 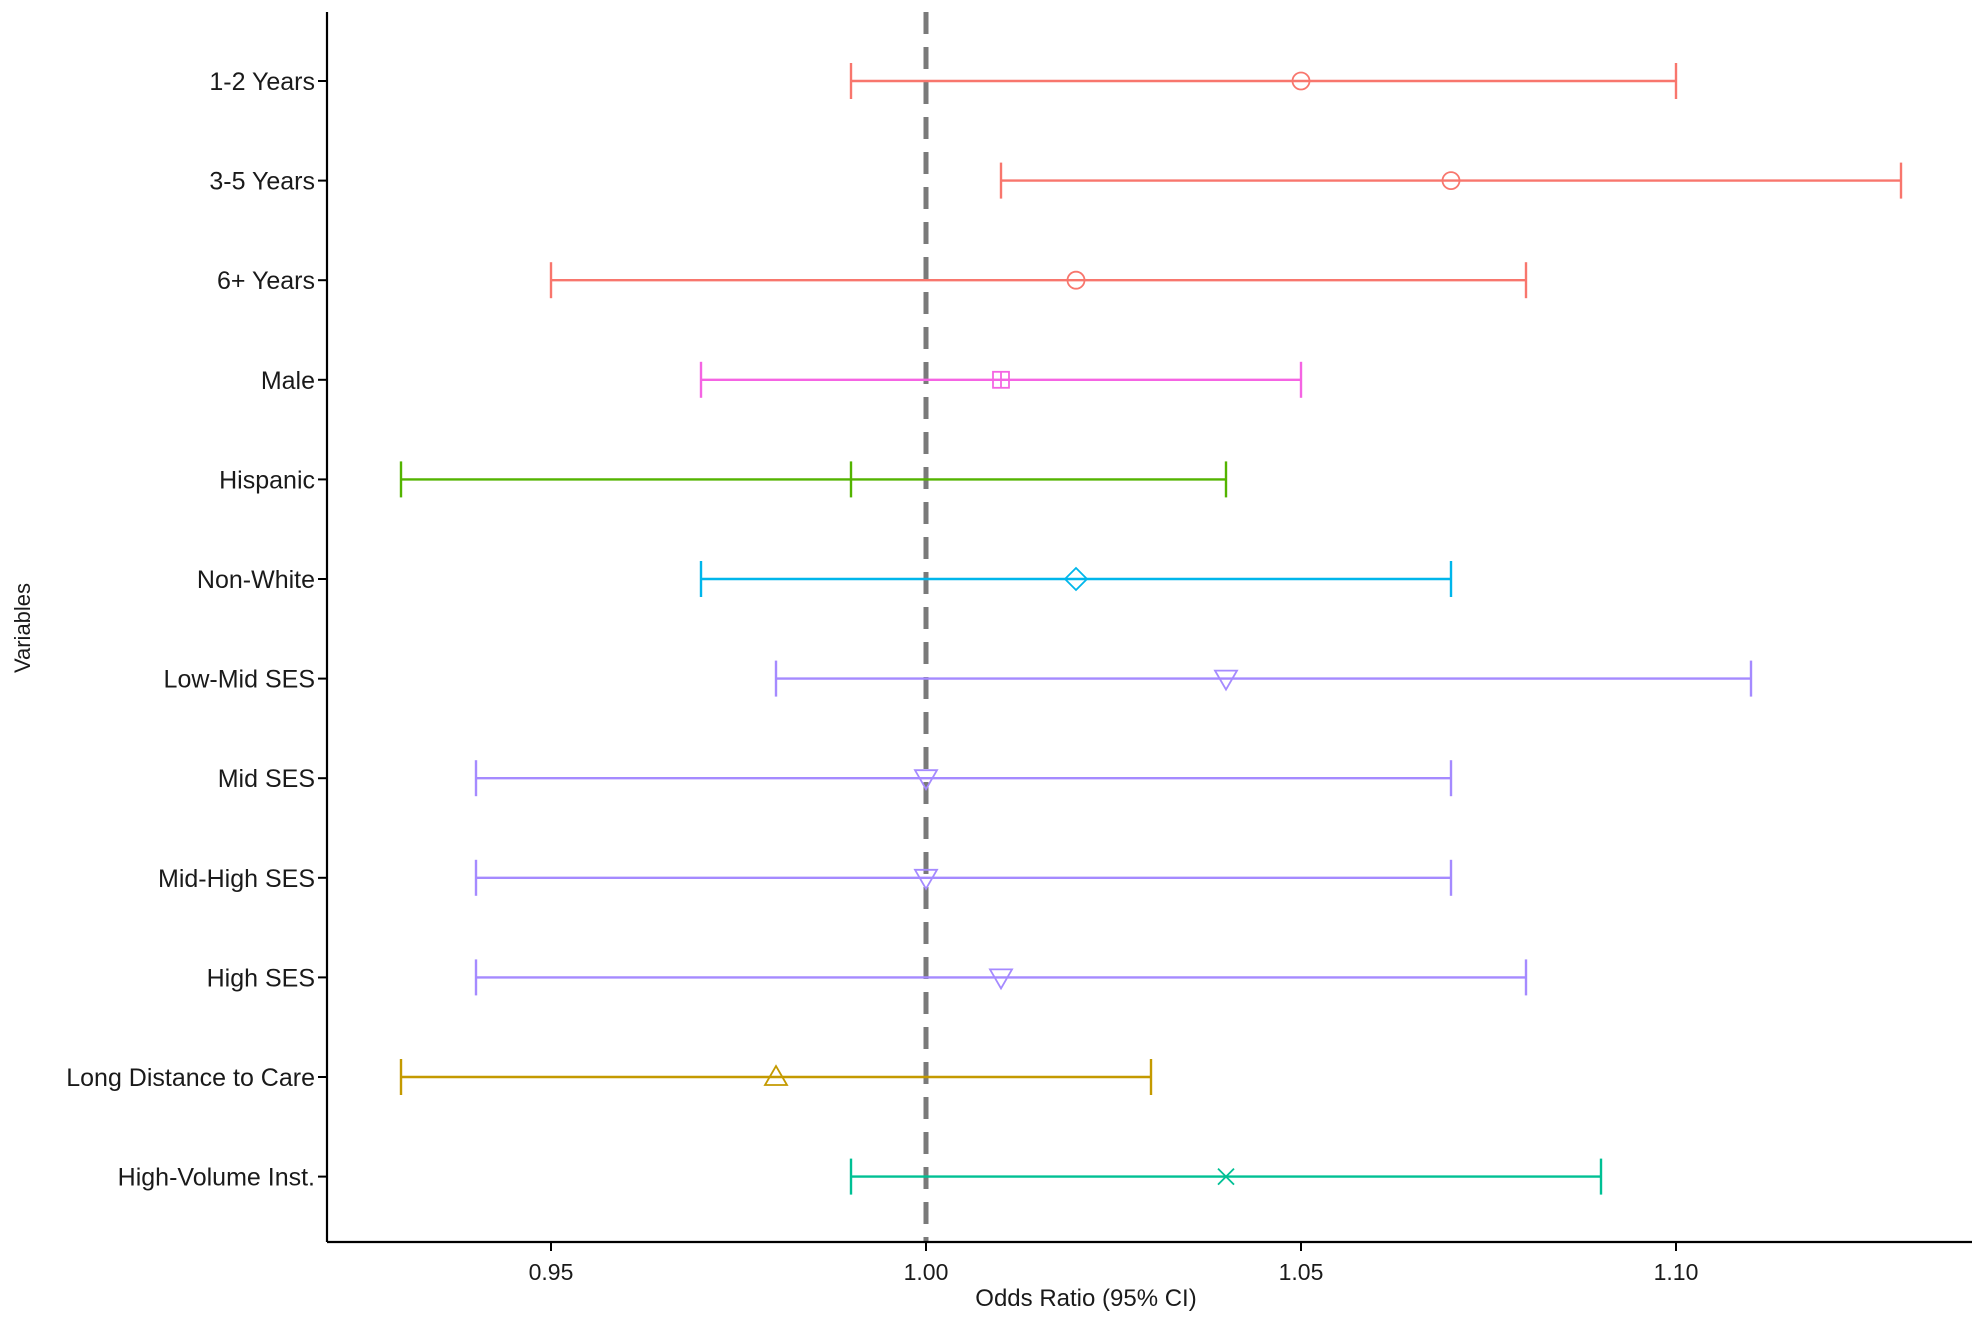 What do you see at coordinates (1114, 1263) in the screenshot?
I see `x-tick-labels: 0.95 1.00 1.05 1.10` at bounding box center [1114, 1263].